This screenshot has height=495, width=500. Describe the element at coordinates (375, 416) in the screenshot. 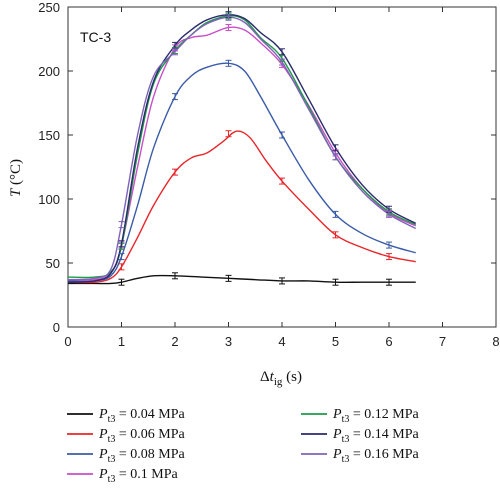

I see `legend-label-4: Pt3 = 0.12 MPa` at that location.